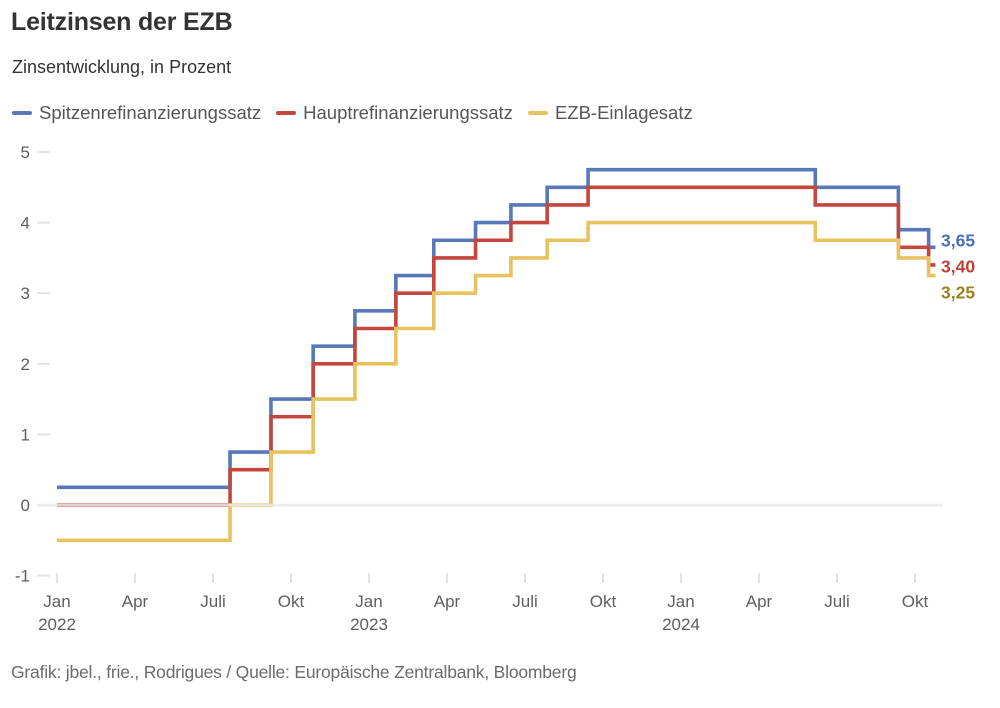 The width and height of the screenshot is (1000, 708). What do you see at coordinates (681, 624) in the screenshot?
I see `x-tick-year-label: 2024` at bounding box center [681, 624].